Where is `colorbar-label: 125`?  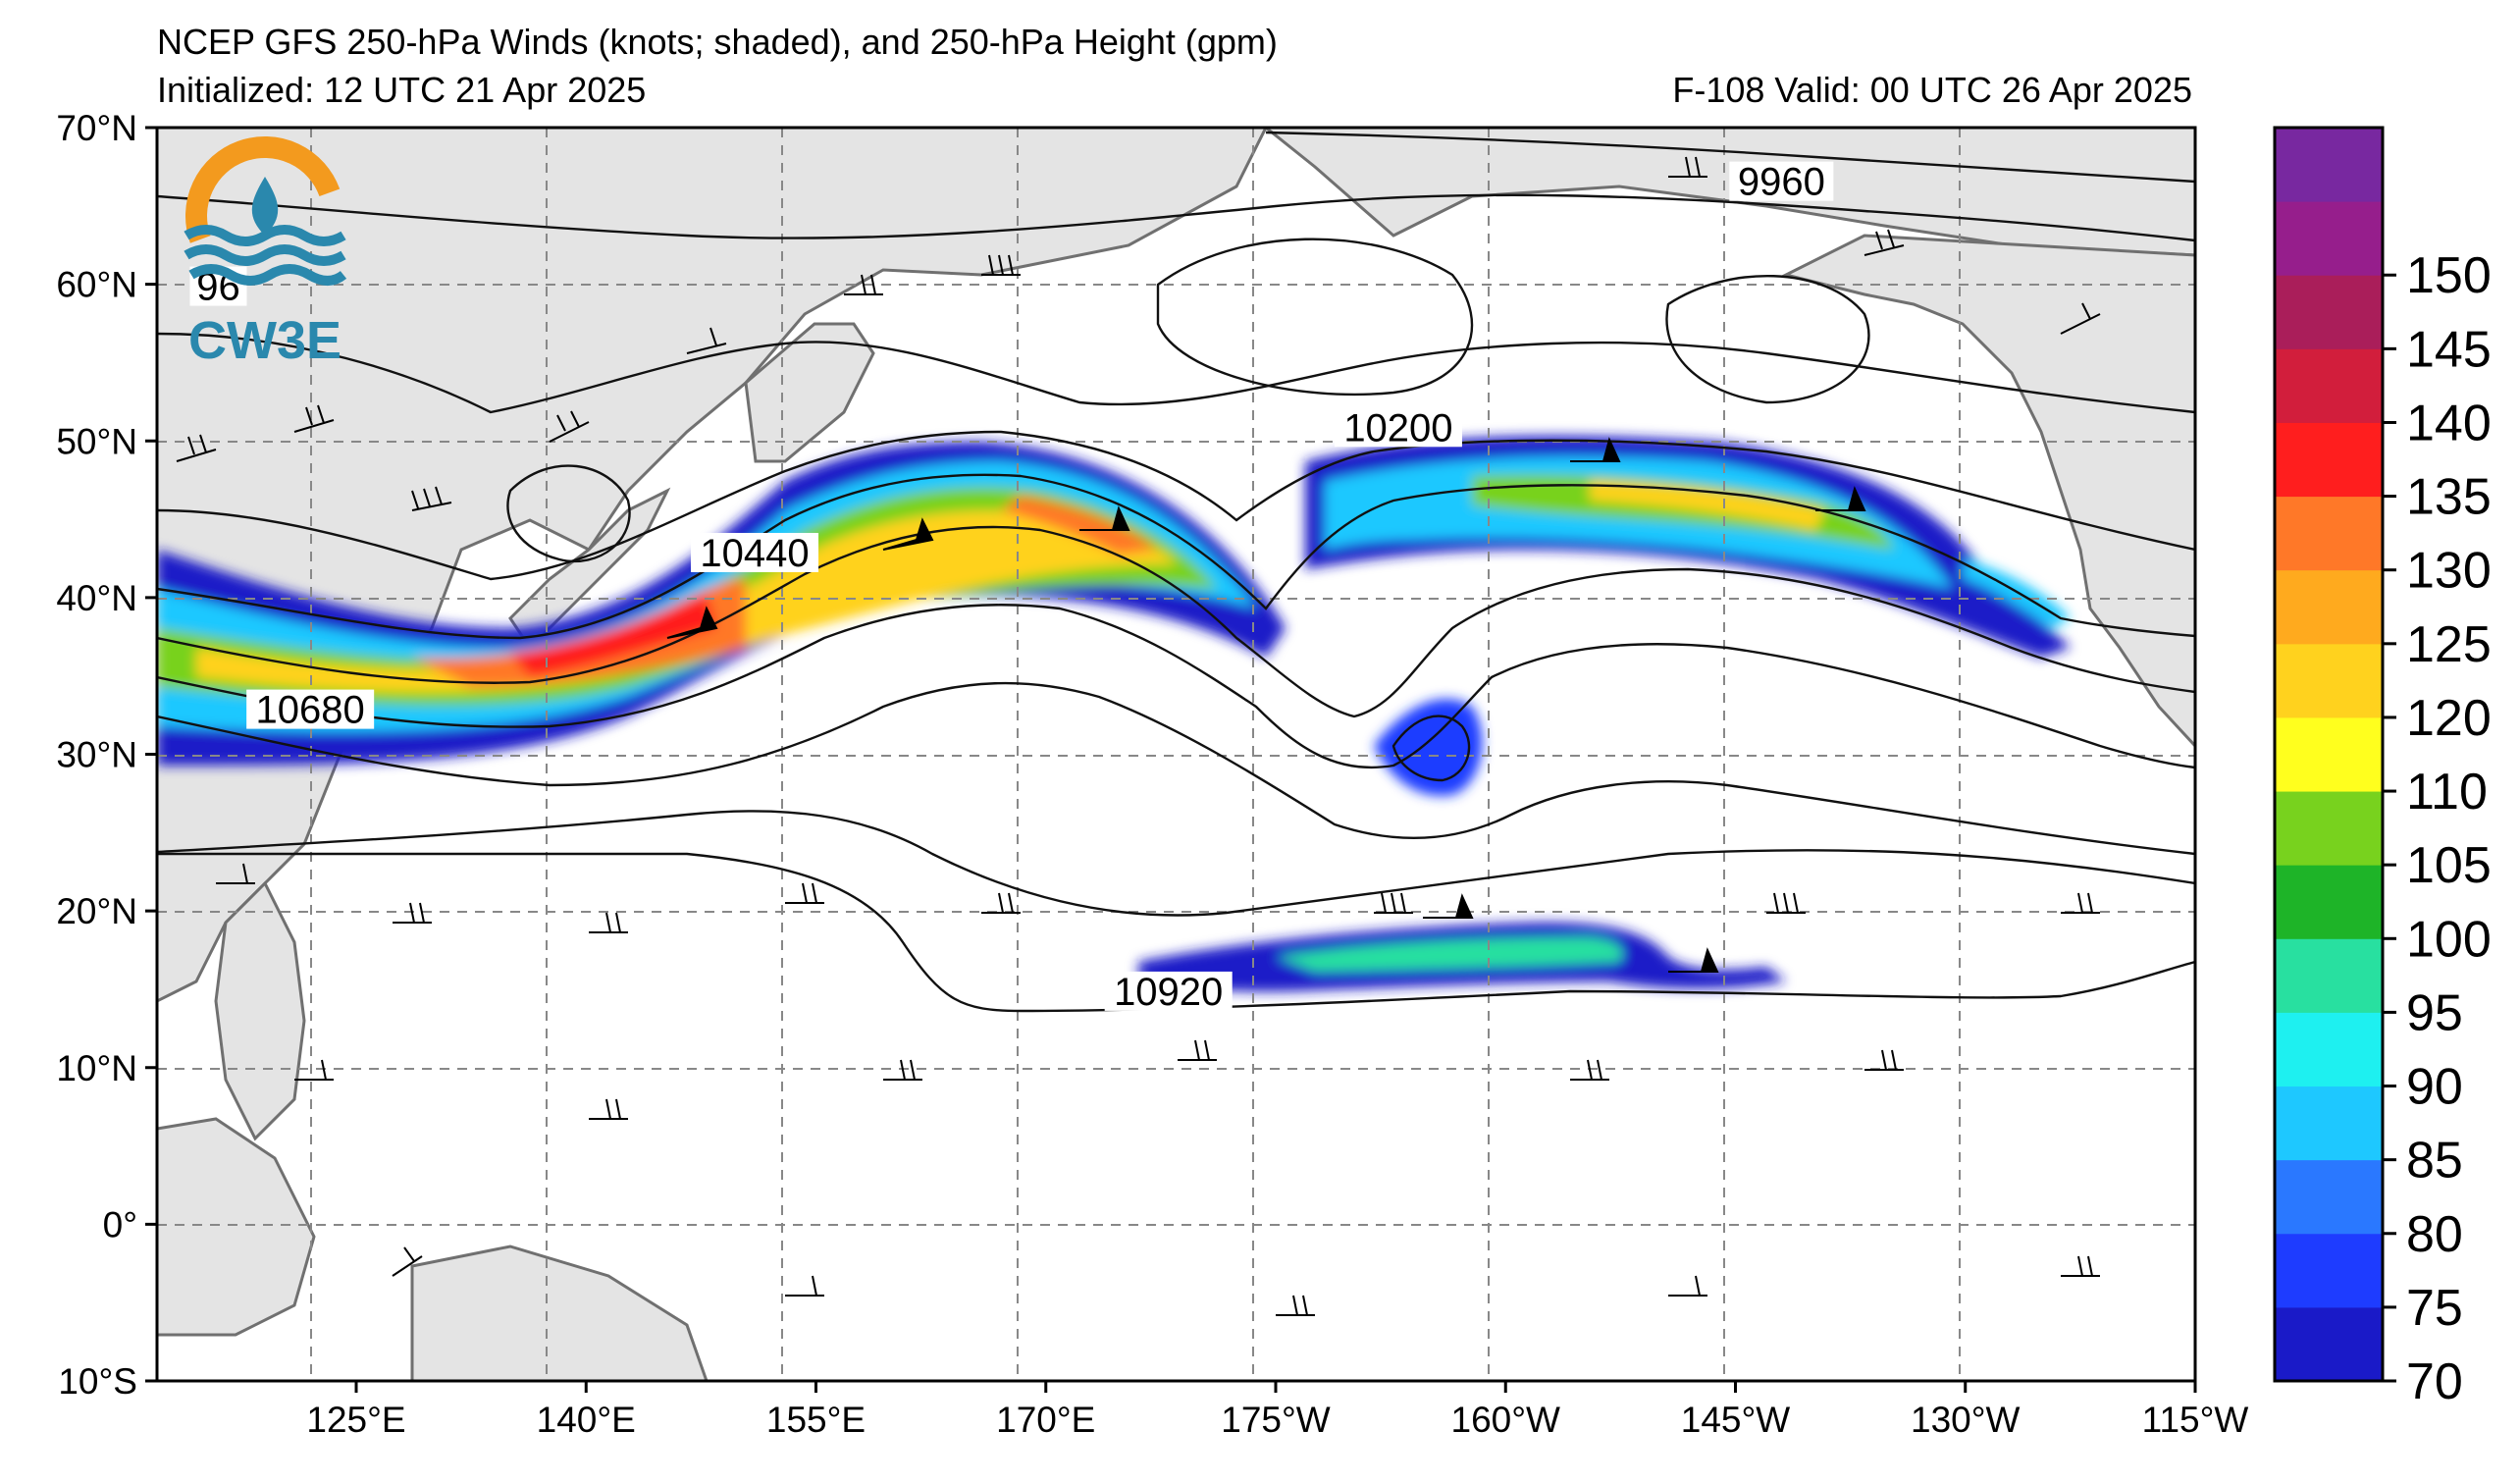
colorbar-label: 125 is located at coordinates (2449, 645).